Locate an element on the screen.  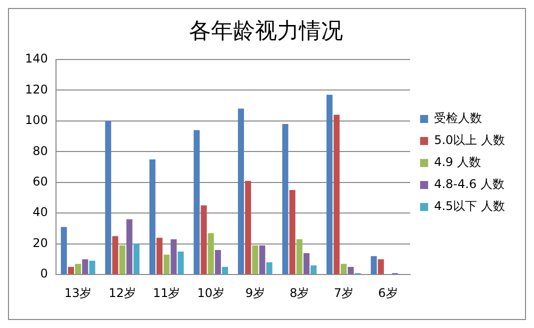
y-tick-label: 140 is located at coordinates (36, 59).